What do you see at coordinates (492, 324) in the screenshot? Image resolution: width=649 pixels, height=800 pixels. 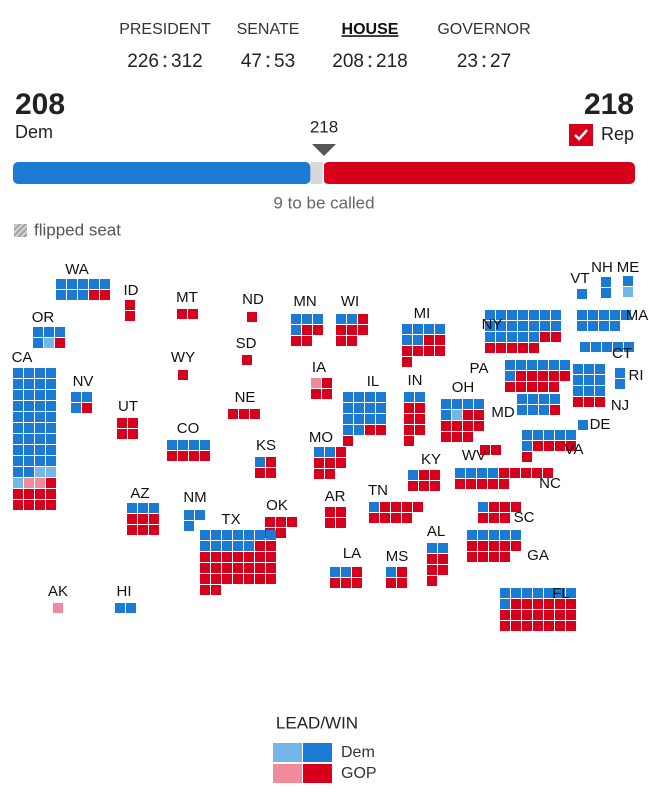 I see `state-label: NY` at bounding box center [492, 324].